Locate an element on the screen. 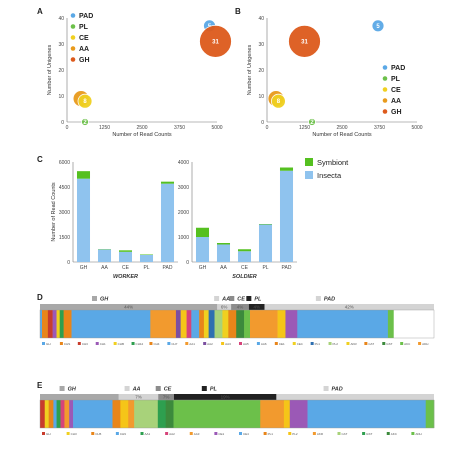 The width and height of the screenshot is (474, 466). group-label: PL is located at coordinates (214, 390).